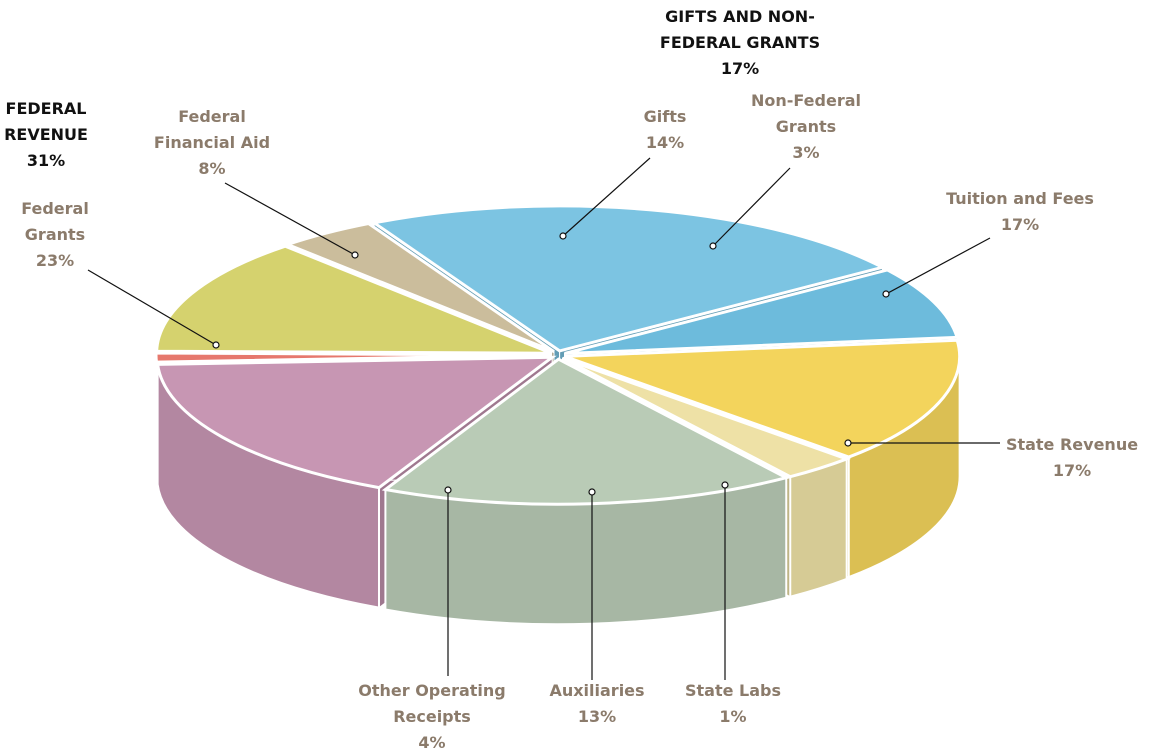 This screenshot has height=756, width=1160. Describe the element at coordinates (733, 717) in the screenshot. I see `slice-value: 1%` at that location.